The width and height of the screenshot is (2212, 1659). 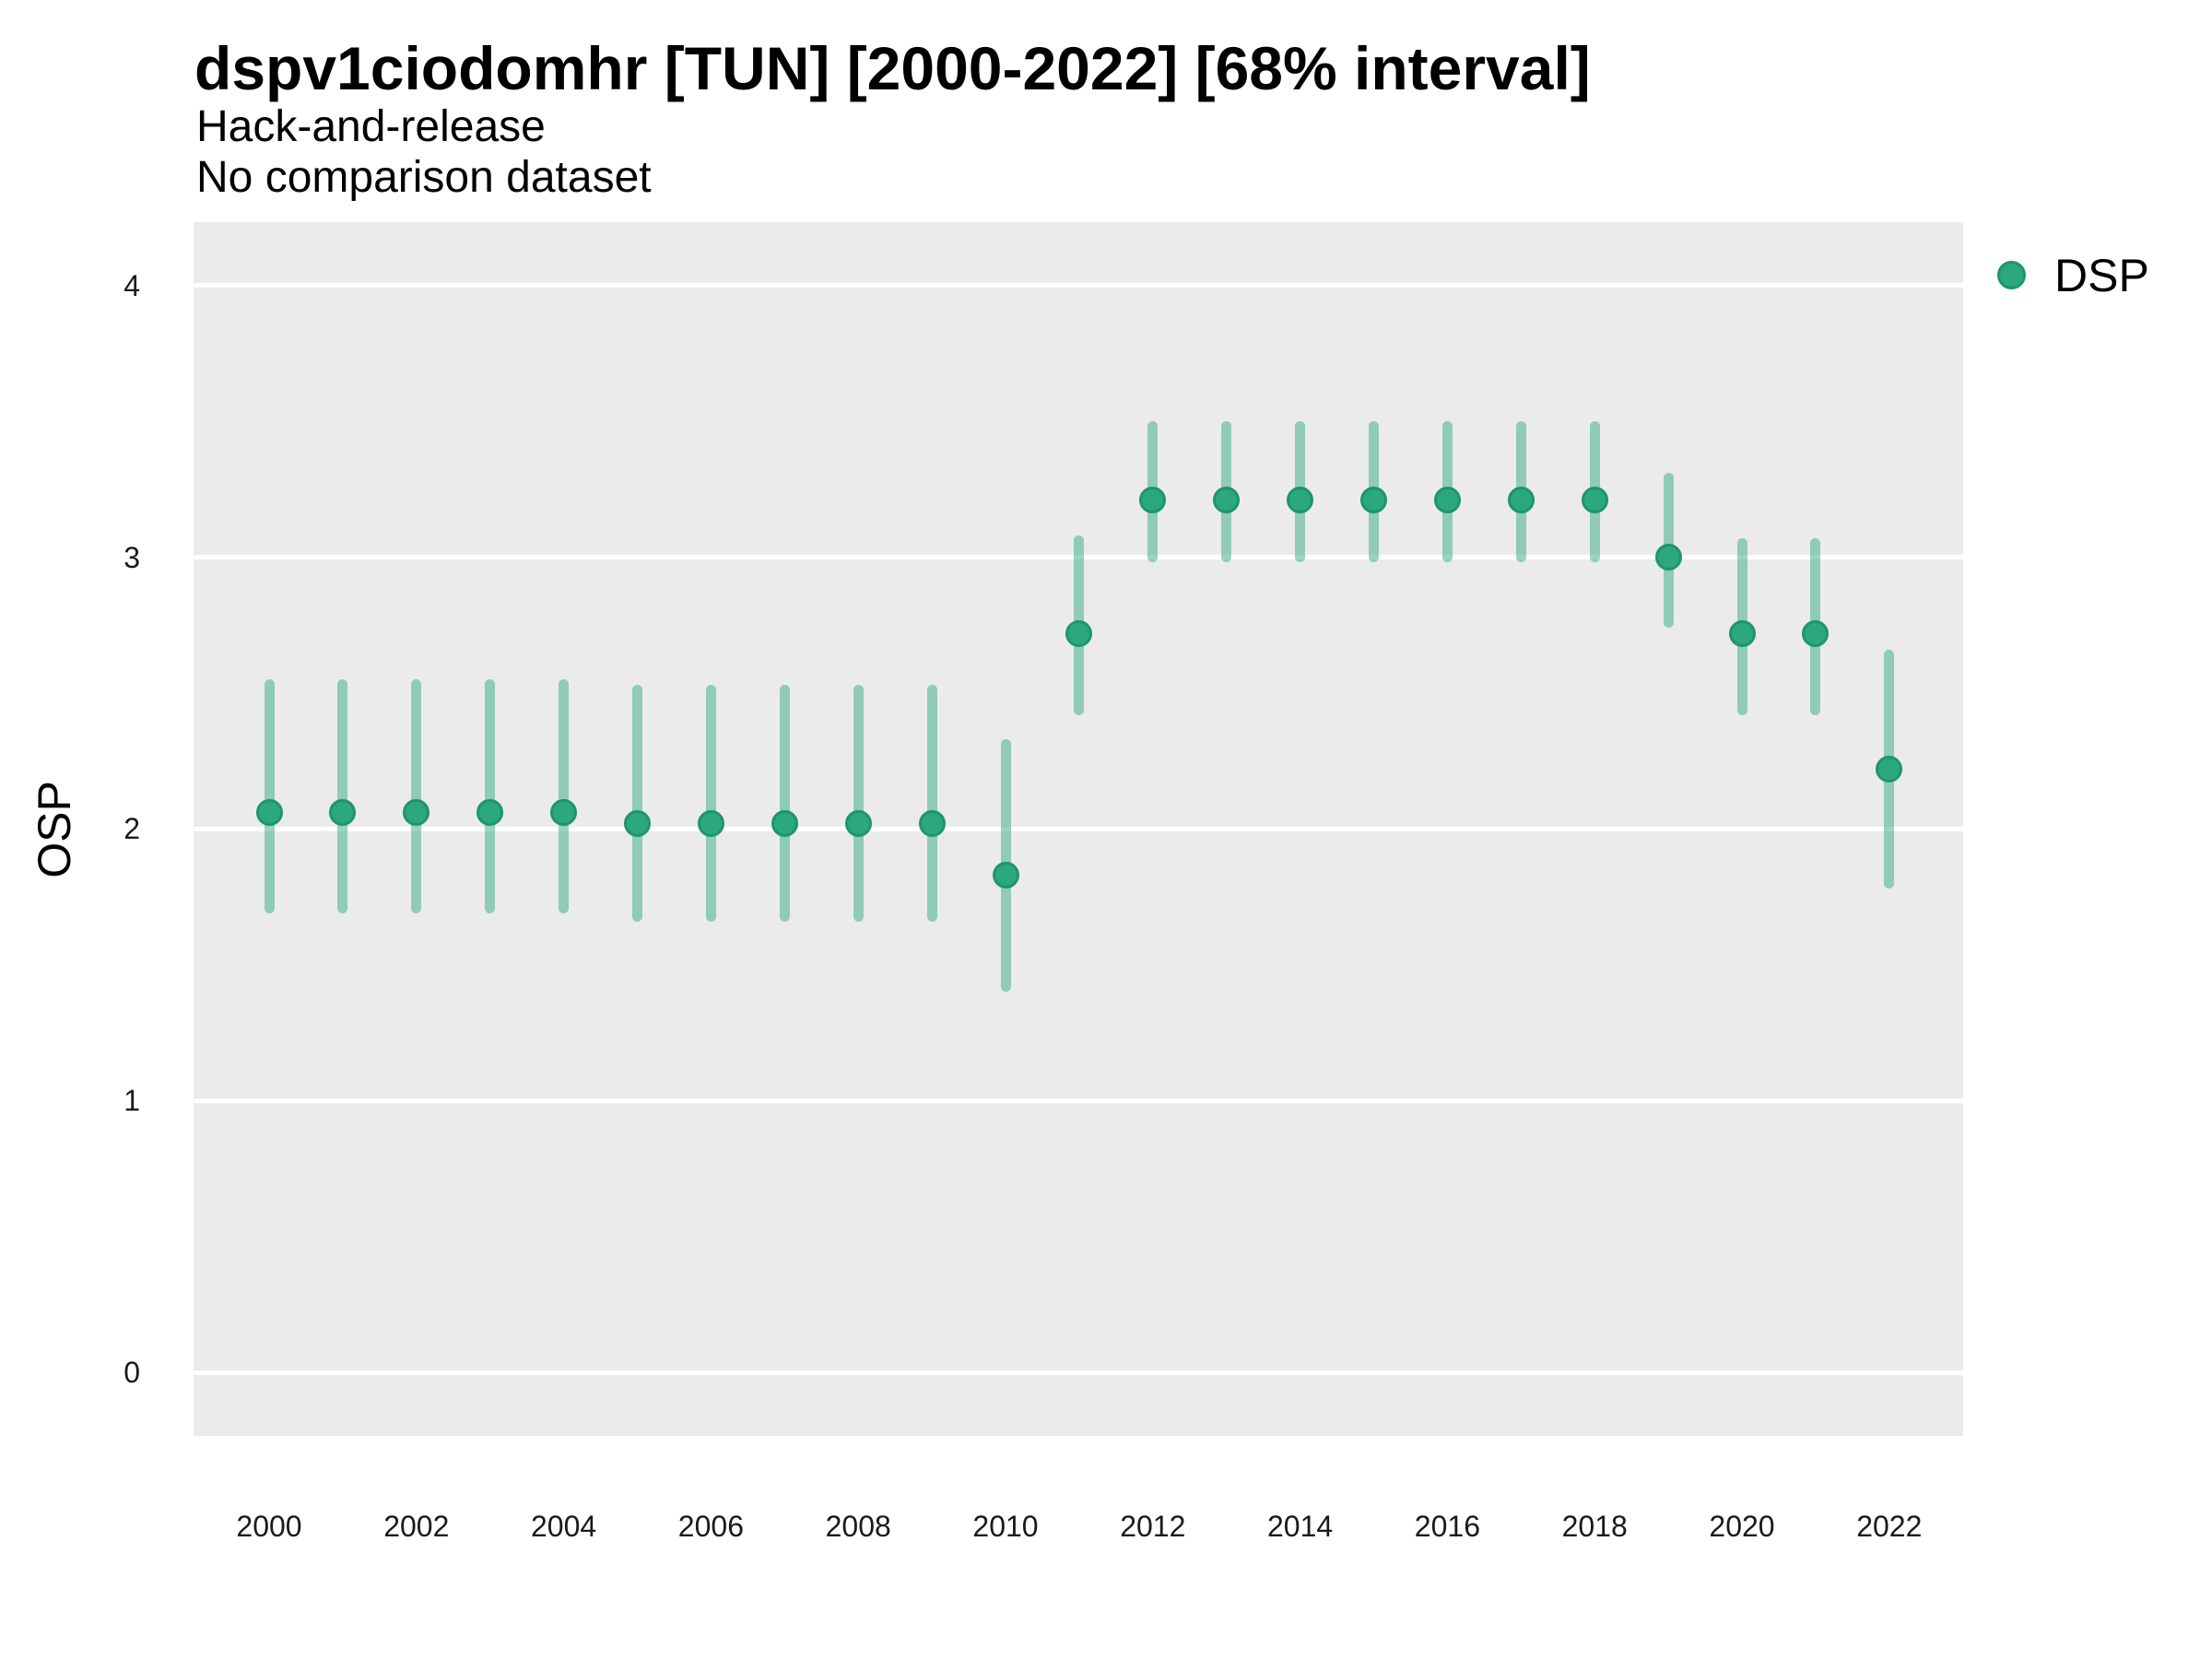 What do you see at coordinates (1300, 1526) in the screenshot?
I see `x-tick-label-2014: 2014` at bounding box center [1300, 1526].